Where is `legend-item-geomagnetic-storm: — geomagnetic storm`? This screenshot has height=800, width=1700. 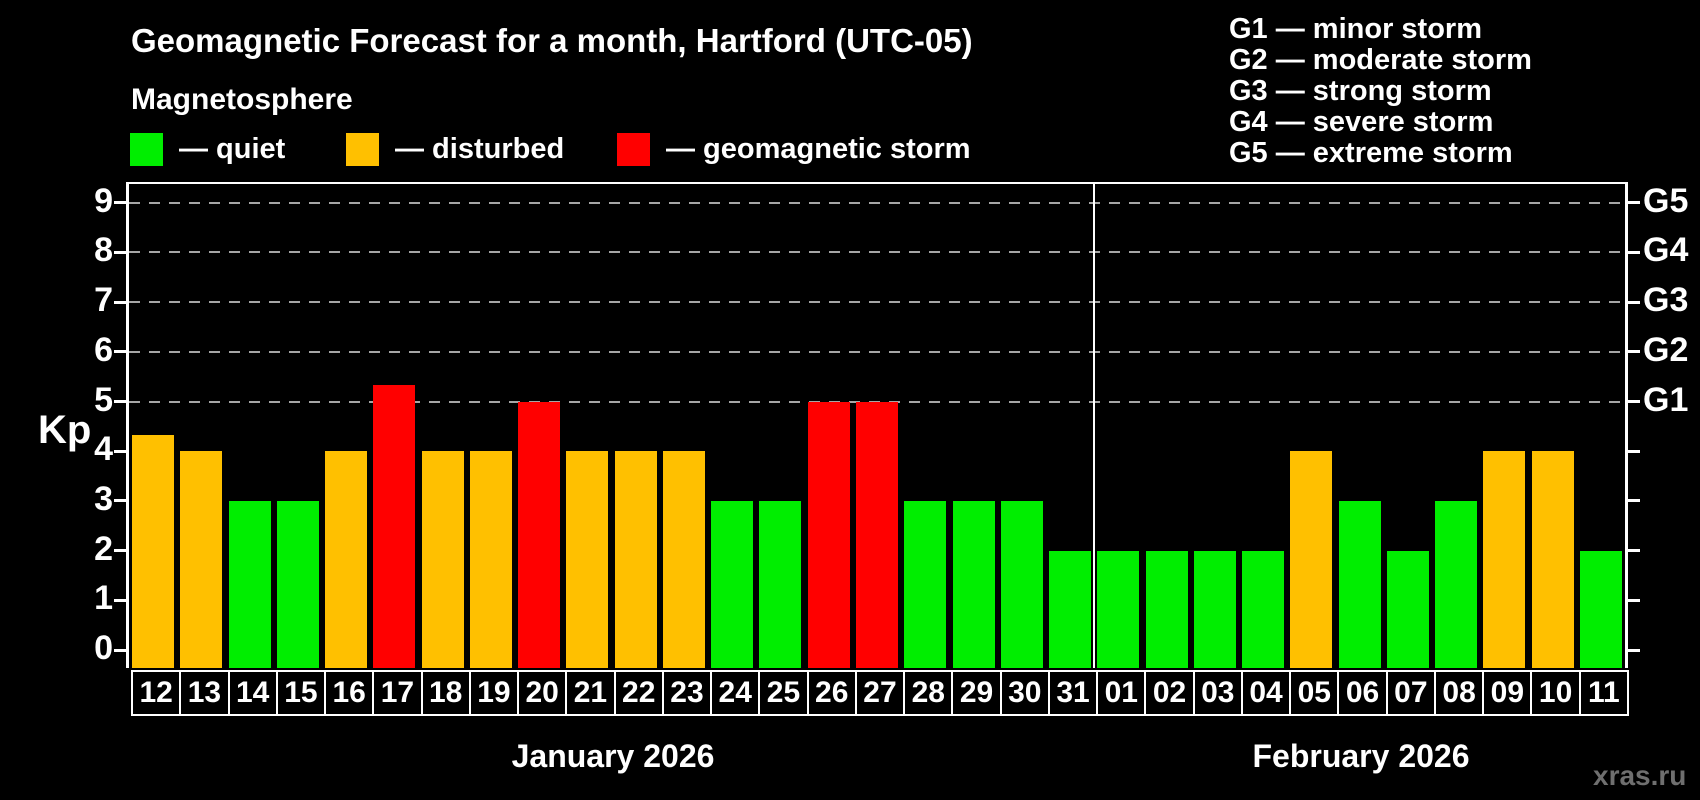 legend-item-geomagnetic-storm: — geomagnetic storm is located at coordinates (794, 149).